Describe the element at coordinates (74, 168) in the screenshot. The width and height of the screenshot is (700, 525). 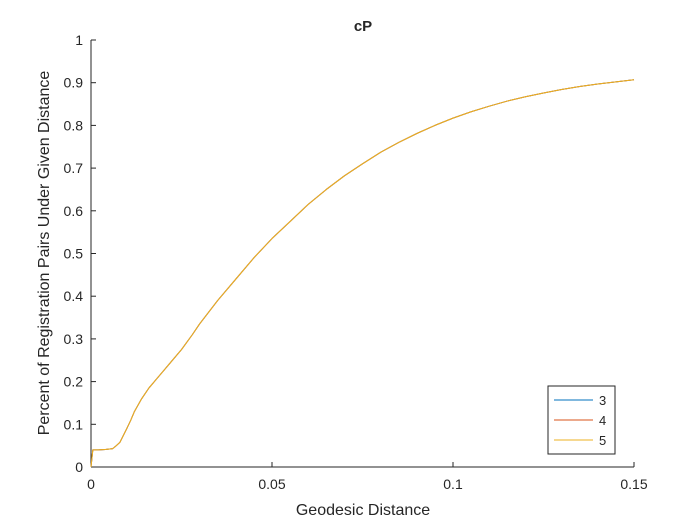
I see `y-tick-label: 0.7` at that location.